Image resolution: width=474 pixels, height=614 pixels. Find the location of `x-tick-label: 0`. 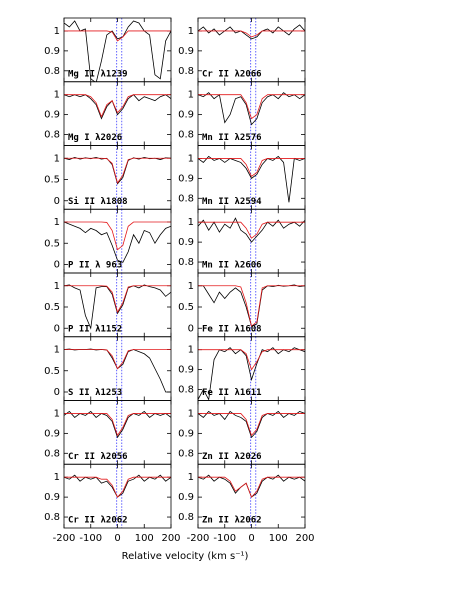

x-tick-label: 0 is located at coordinates (251, 538).